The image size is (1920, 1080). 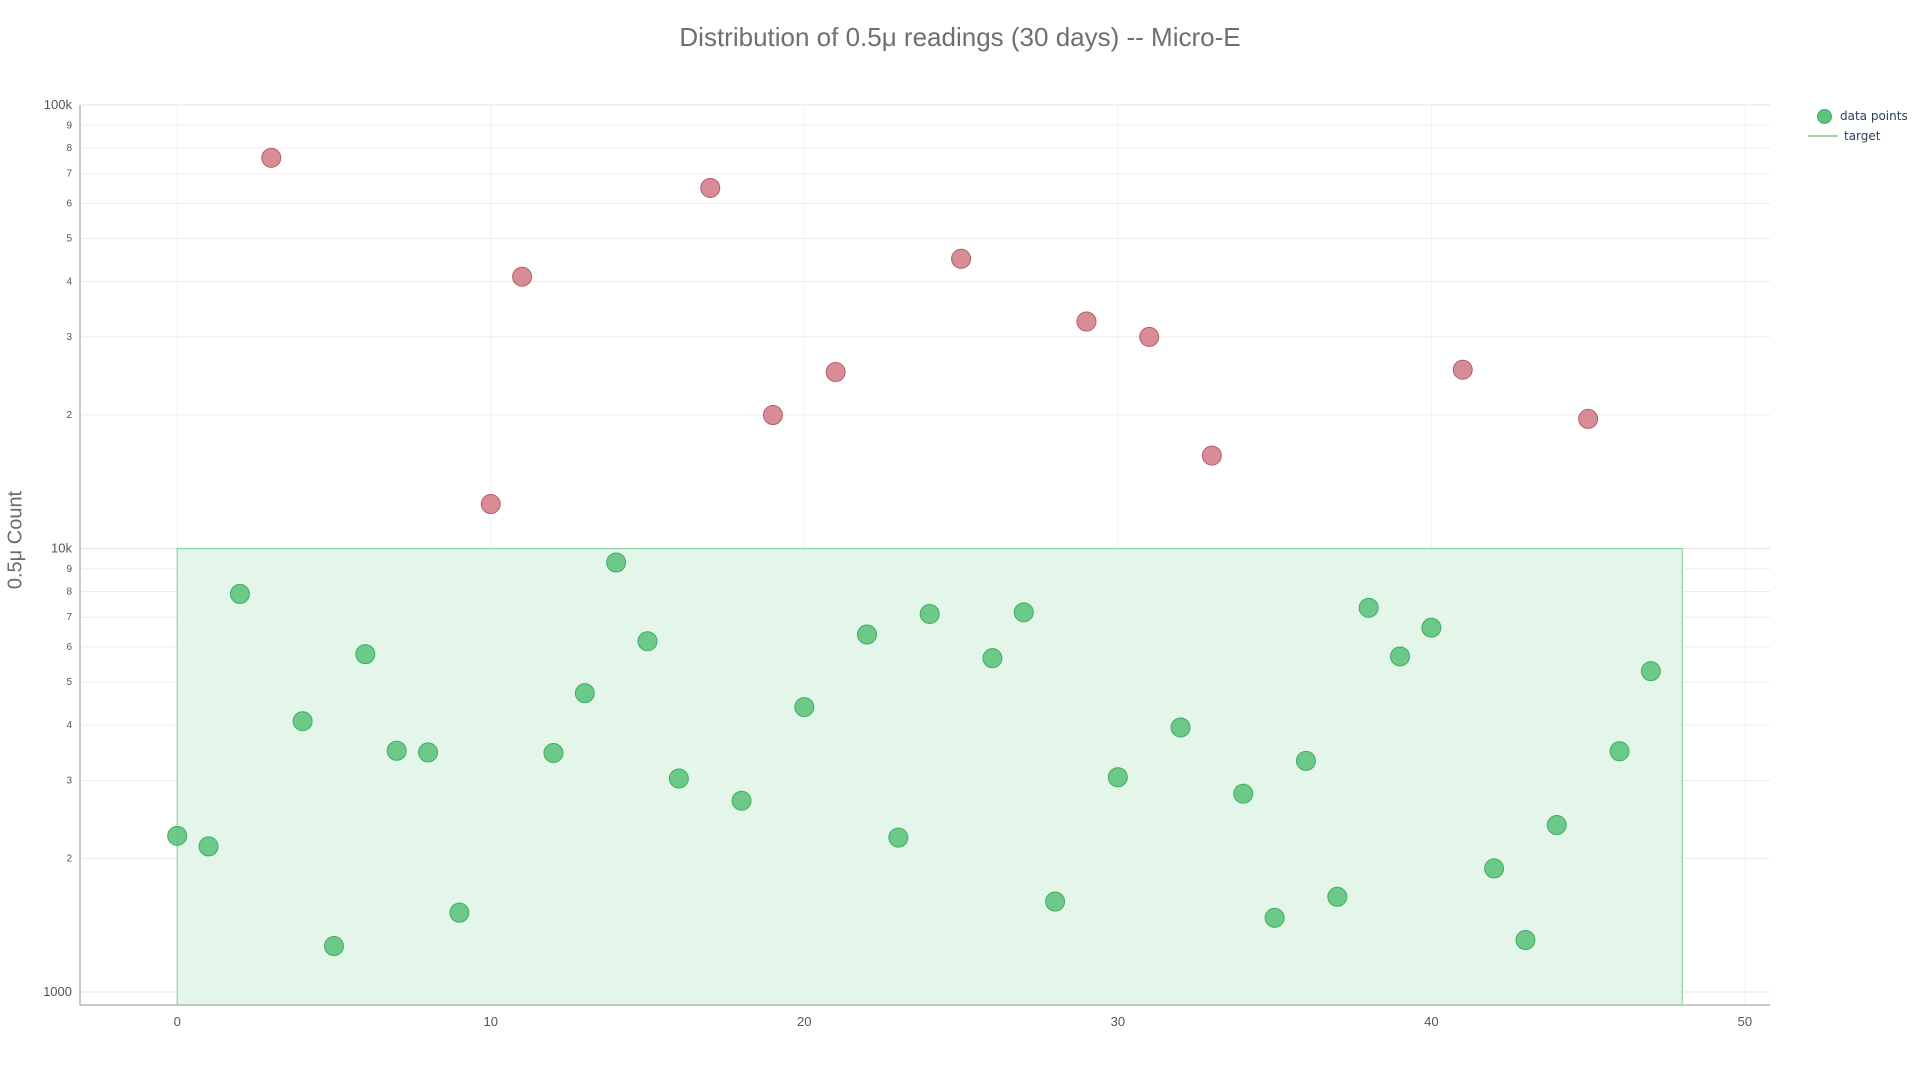 I want to click on legend-item-target: target, so click(x=1858, y=136).